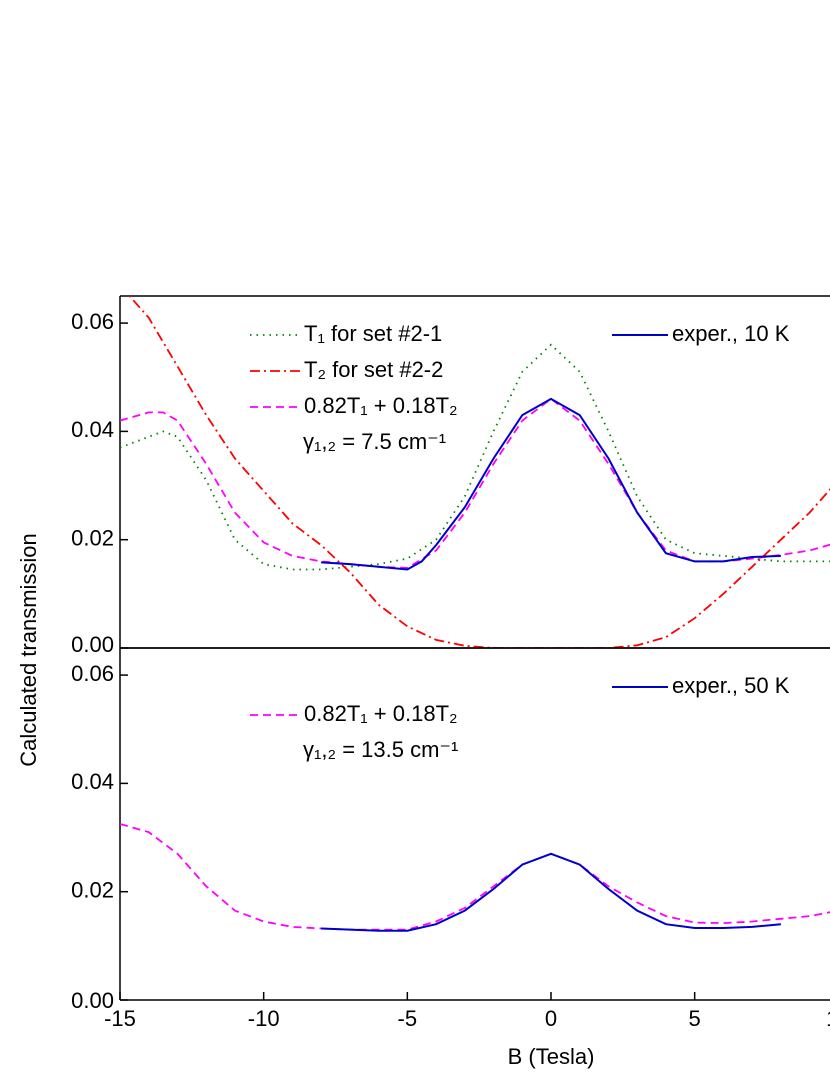  I want to click on x-axis-label: B (Tesla), so click(551, 1056).